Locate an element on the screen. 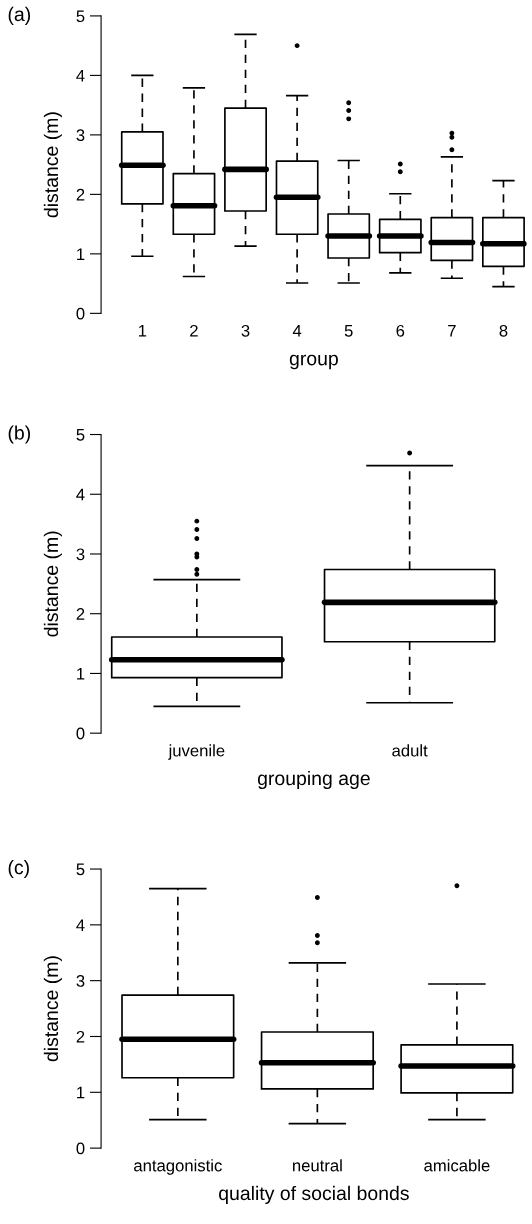  x-tick-label: 6 is located at coordinates (400, 330).